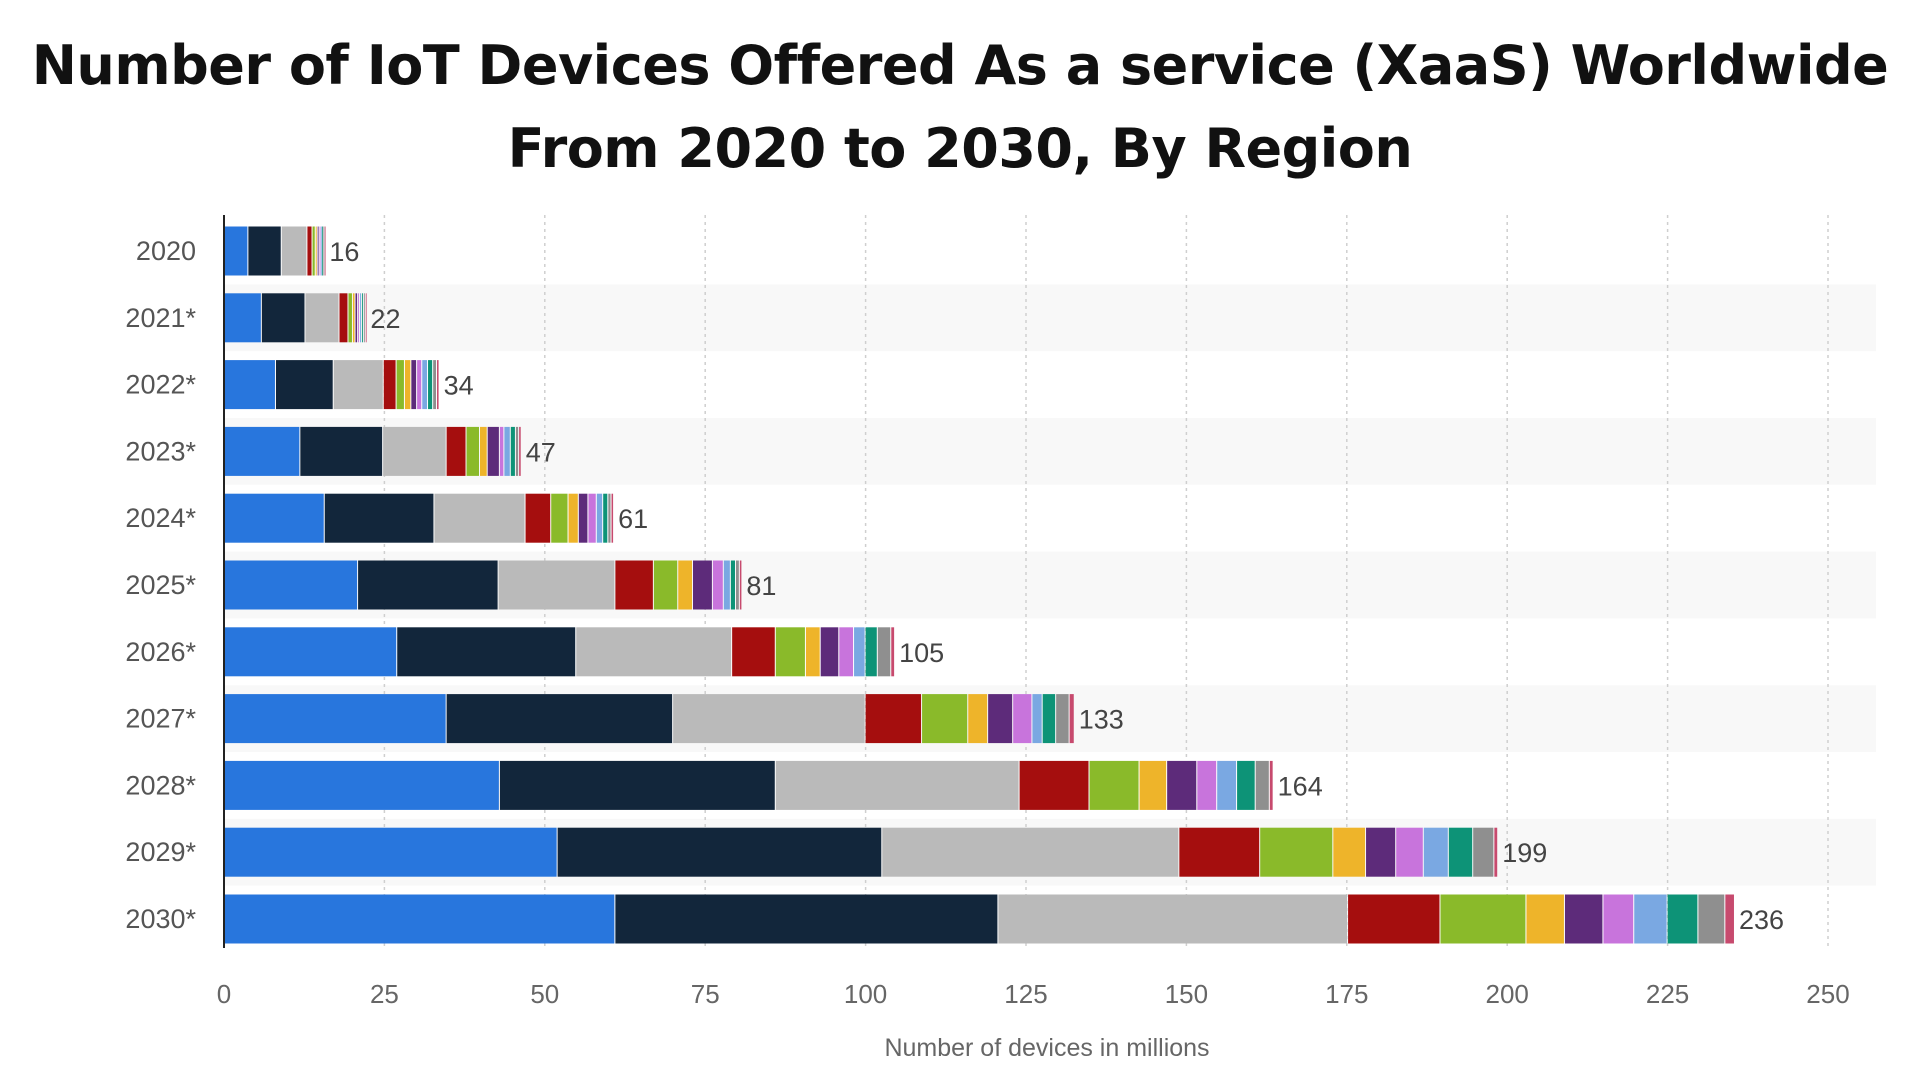  What do you see at coordinates (322, 318) in the screenshot?
I see `bar-segment-2021-s3` at bounding box center [322, 318].